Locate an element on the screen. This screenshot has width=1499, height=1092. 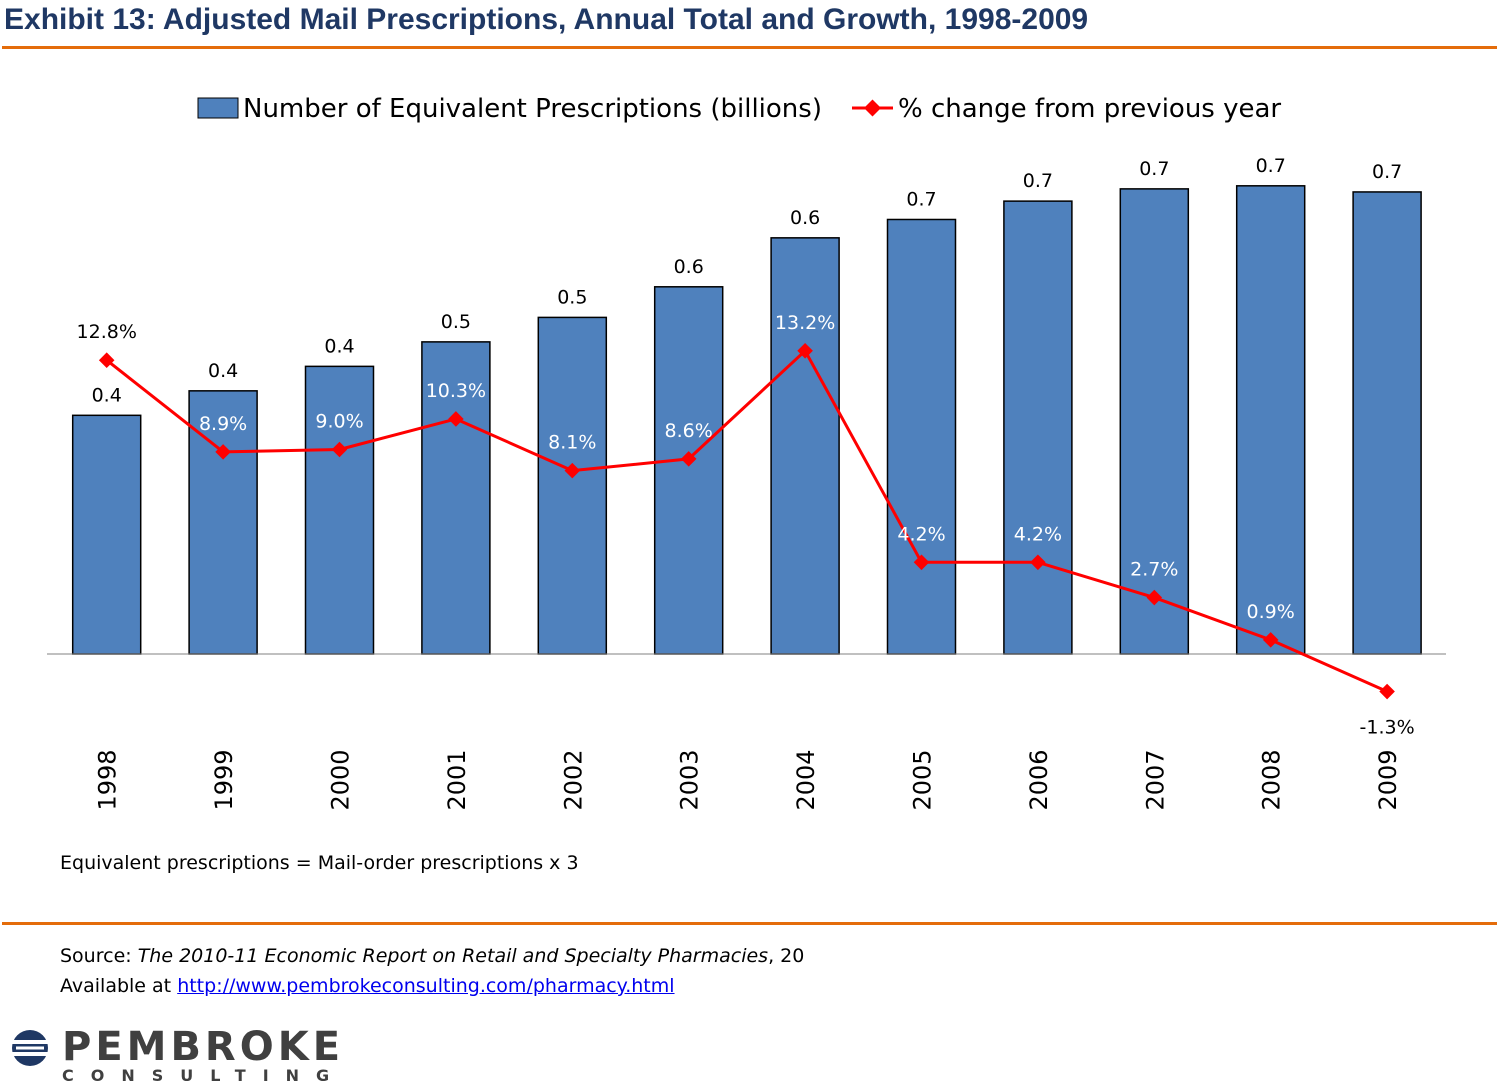
company-logo: PEMBROKE CONSULTING is located at coordinates (175, 1056).